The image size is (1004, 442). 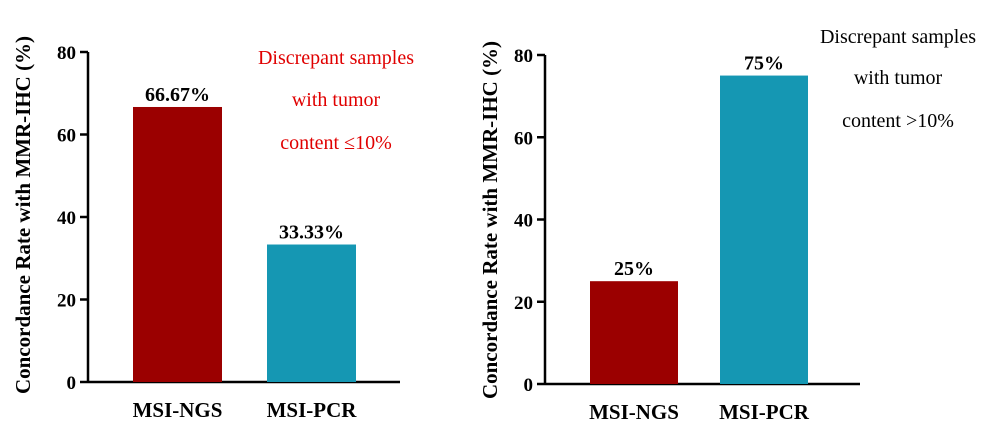 What do you see at coordinates (523, 138) in the screenshot?
I see `right-tick-label-60: 60` at bounding box center [523, 138].